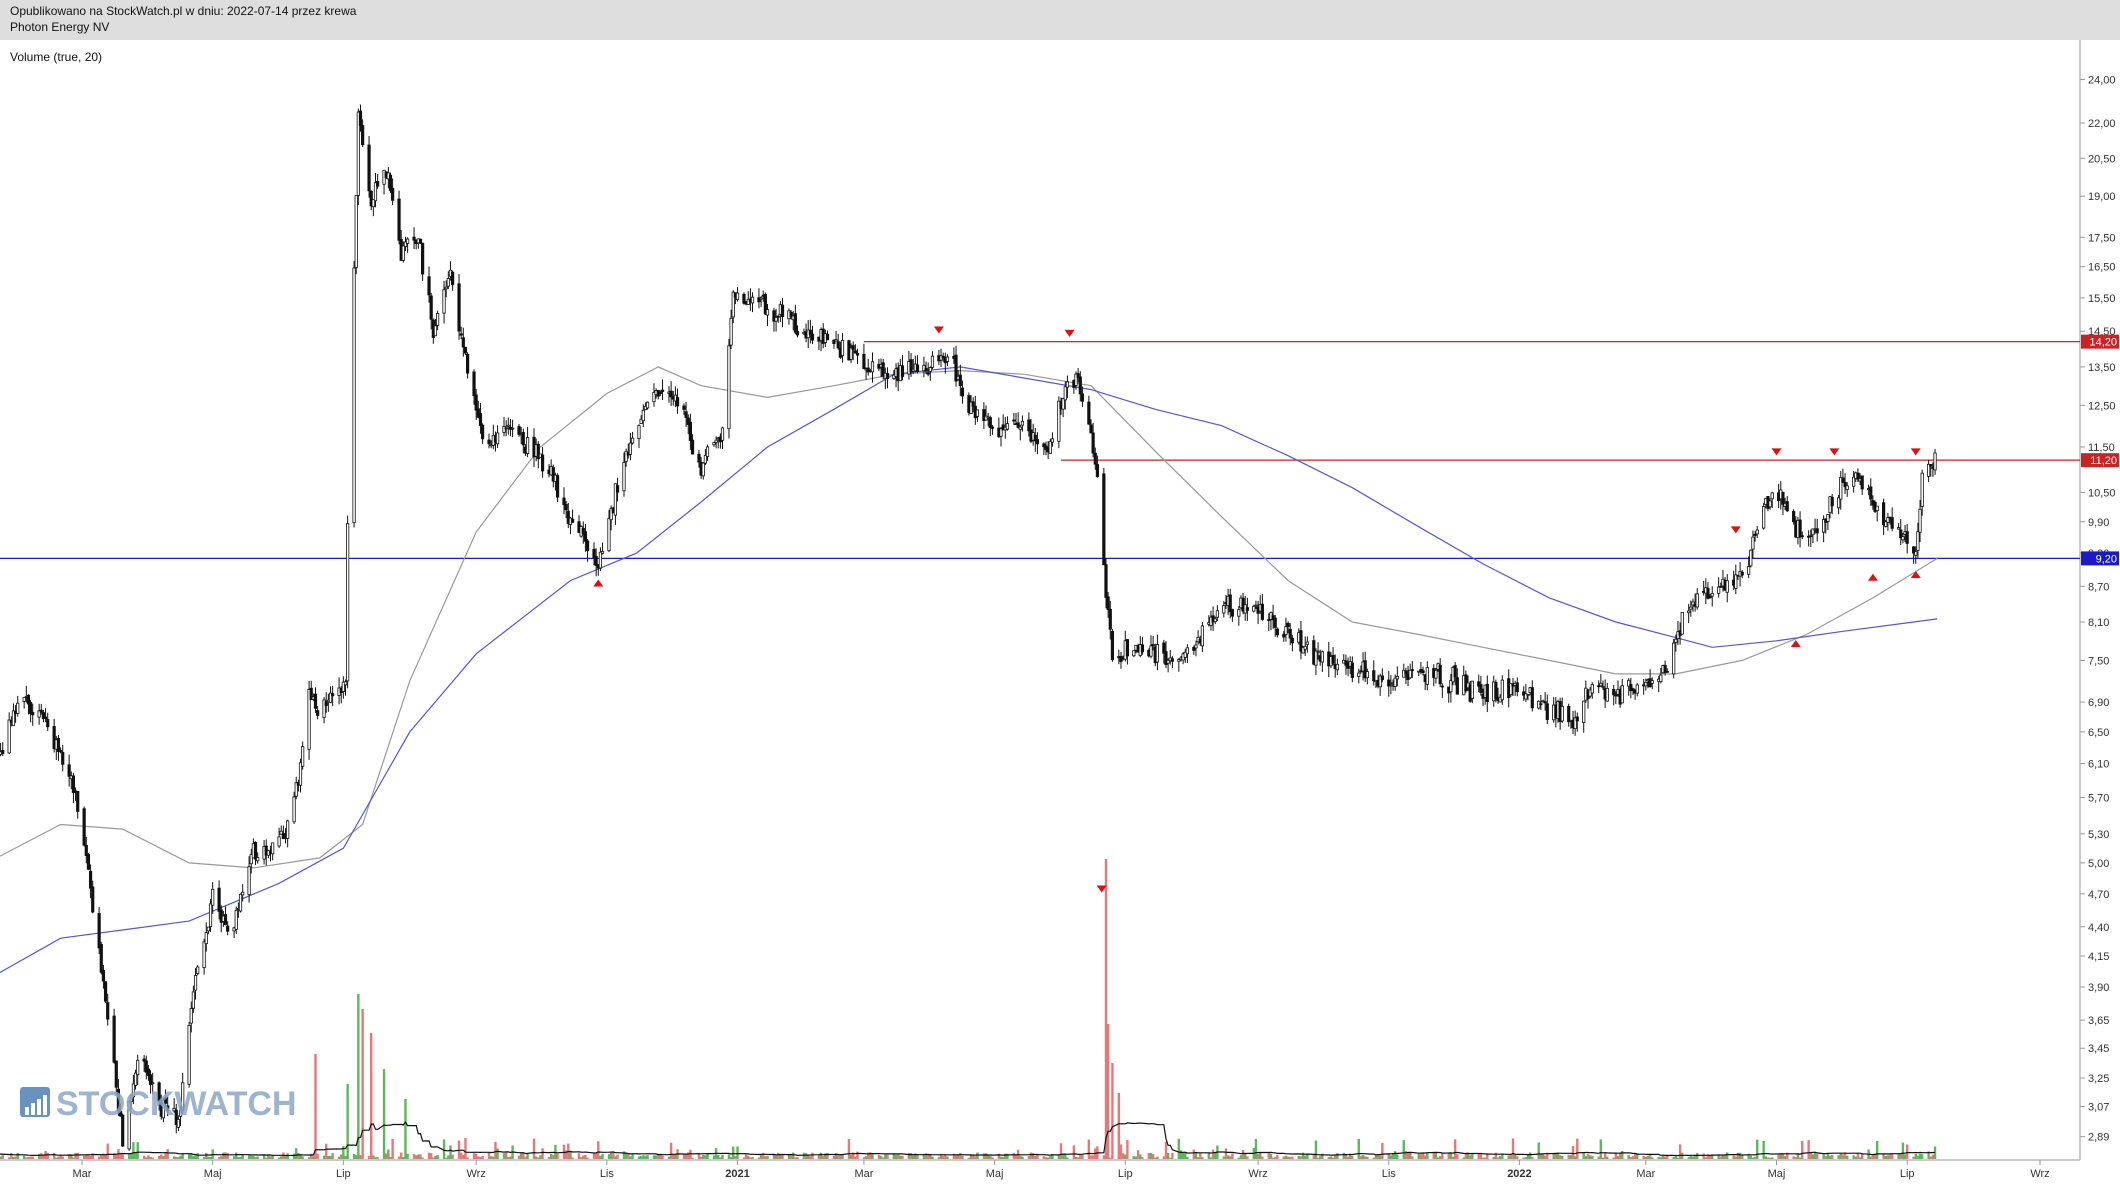 The width and height of the screenshot is (2120, 1200). Describe the element at coordinates (1795, 644) in the screenshot. I see `marker-up-triangle` at that location.